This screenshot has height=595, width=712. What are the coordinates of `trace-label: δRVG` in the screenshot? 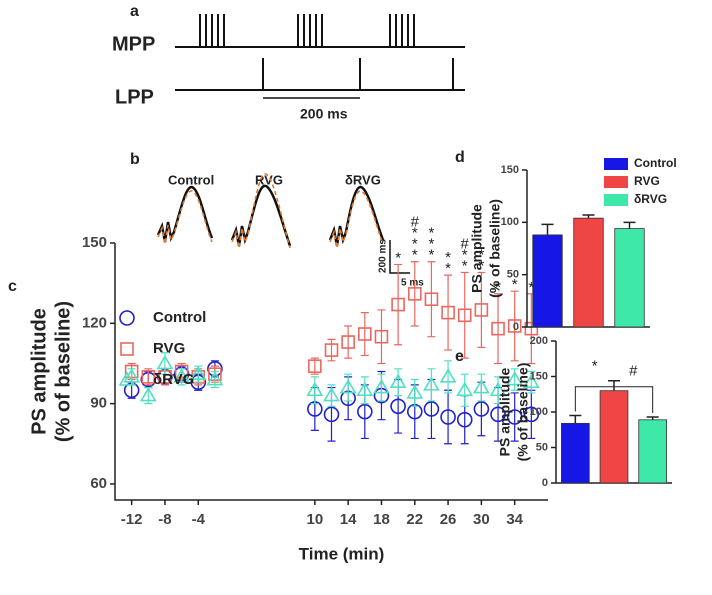 It's located at (363, 179).